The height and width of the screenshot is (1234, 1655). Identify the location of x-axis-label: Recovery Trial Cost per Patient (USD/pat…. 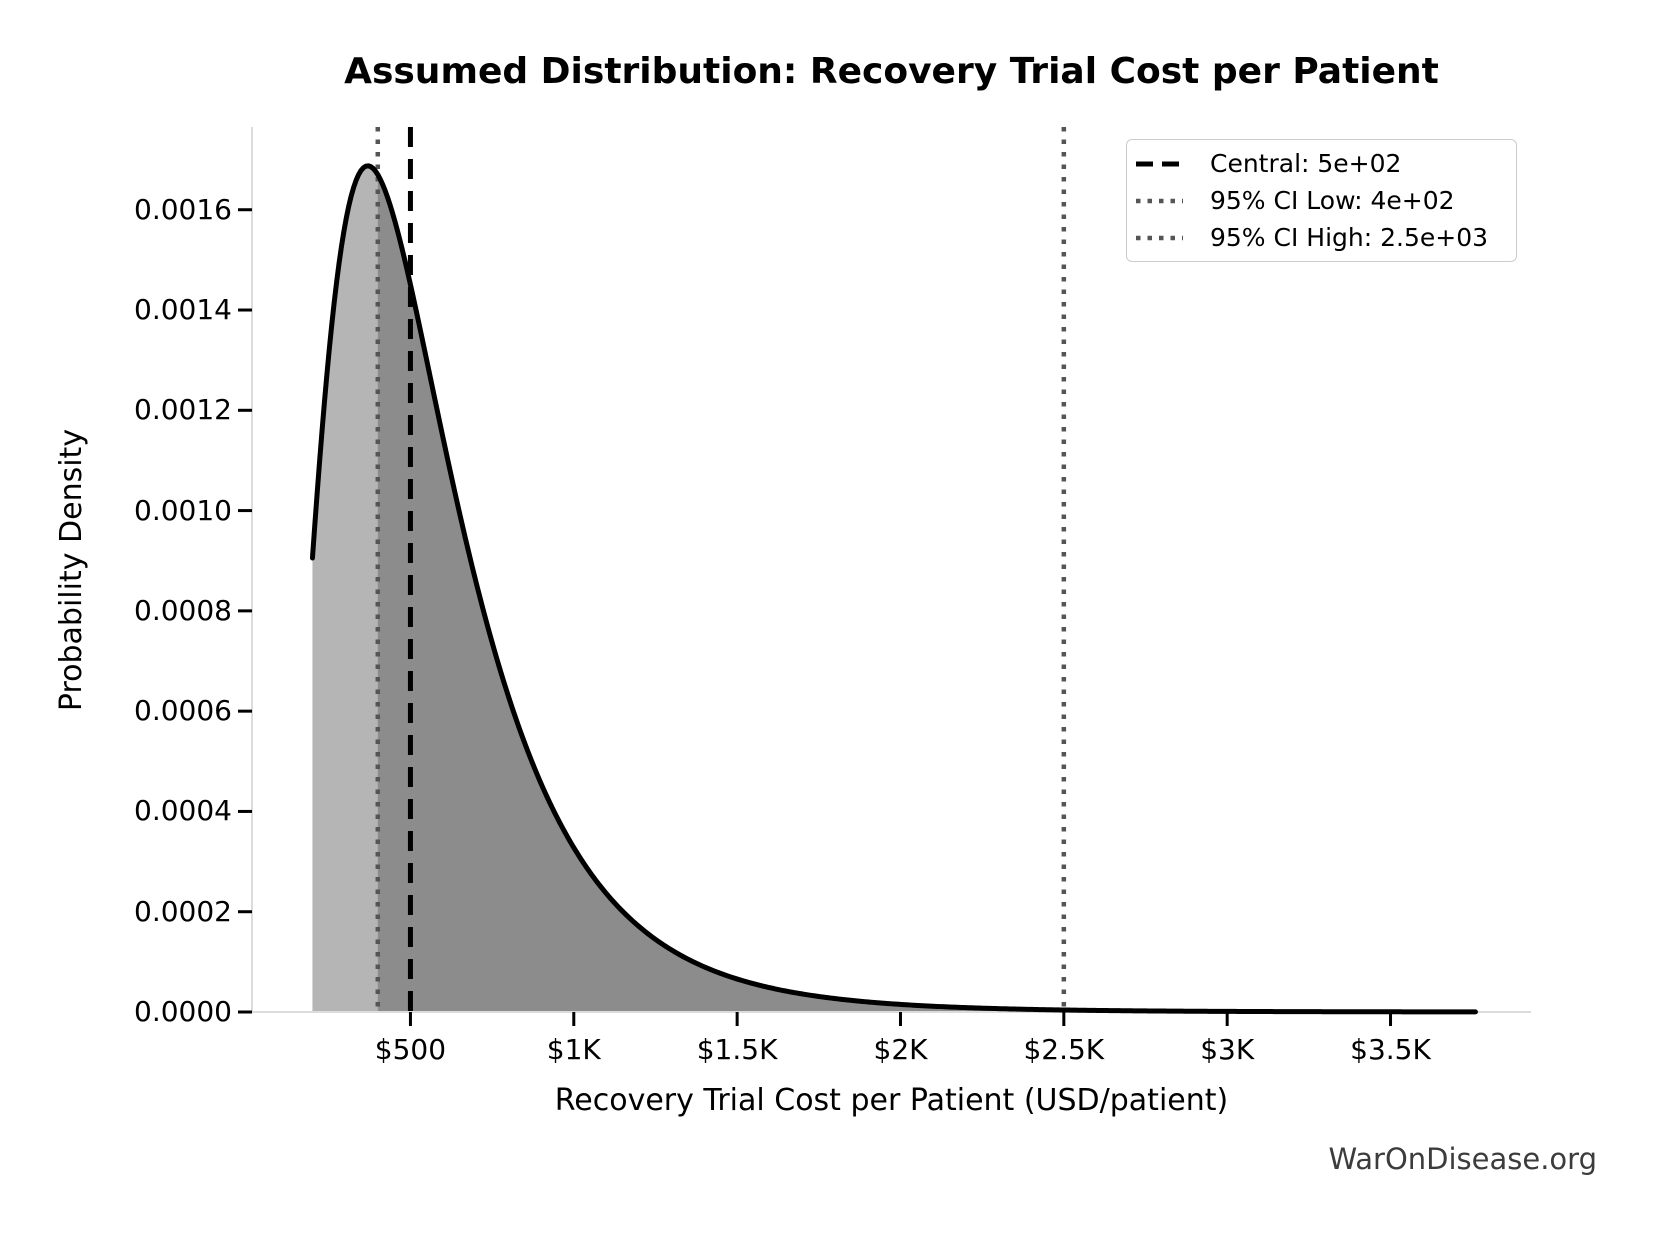
(891, 1100).